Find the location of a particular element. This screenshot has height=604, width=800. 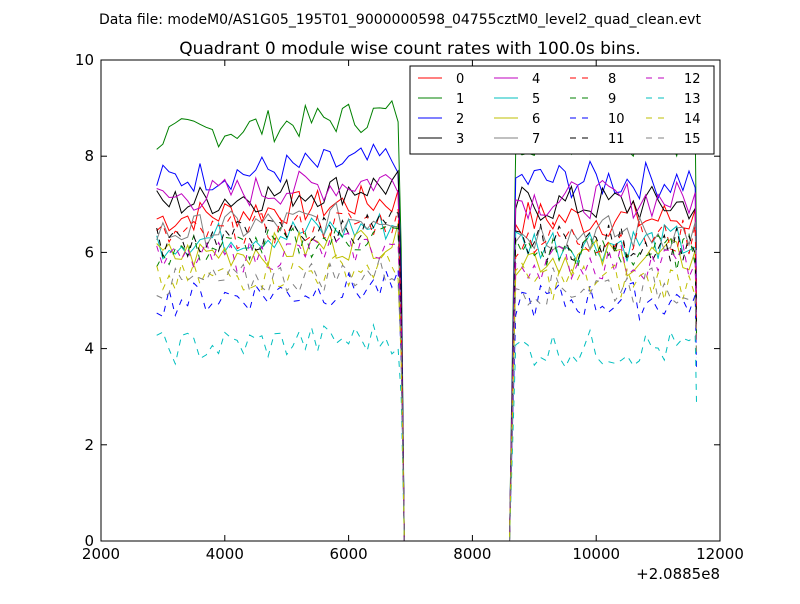

x-tick-label: 4000 is located at coordinates (225, 554).